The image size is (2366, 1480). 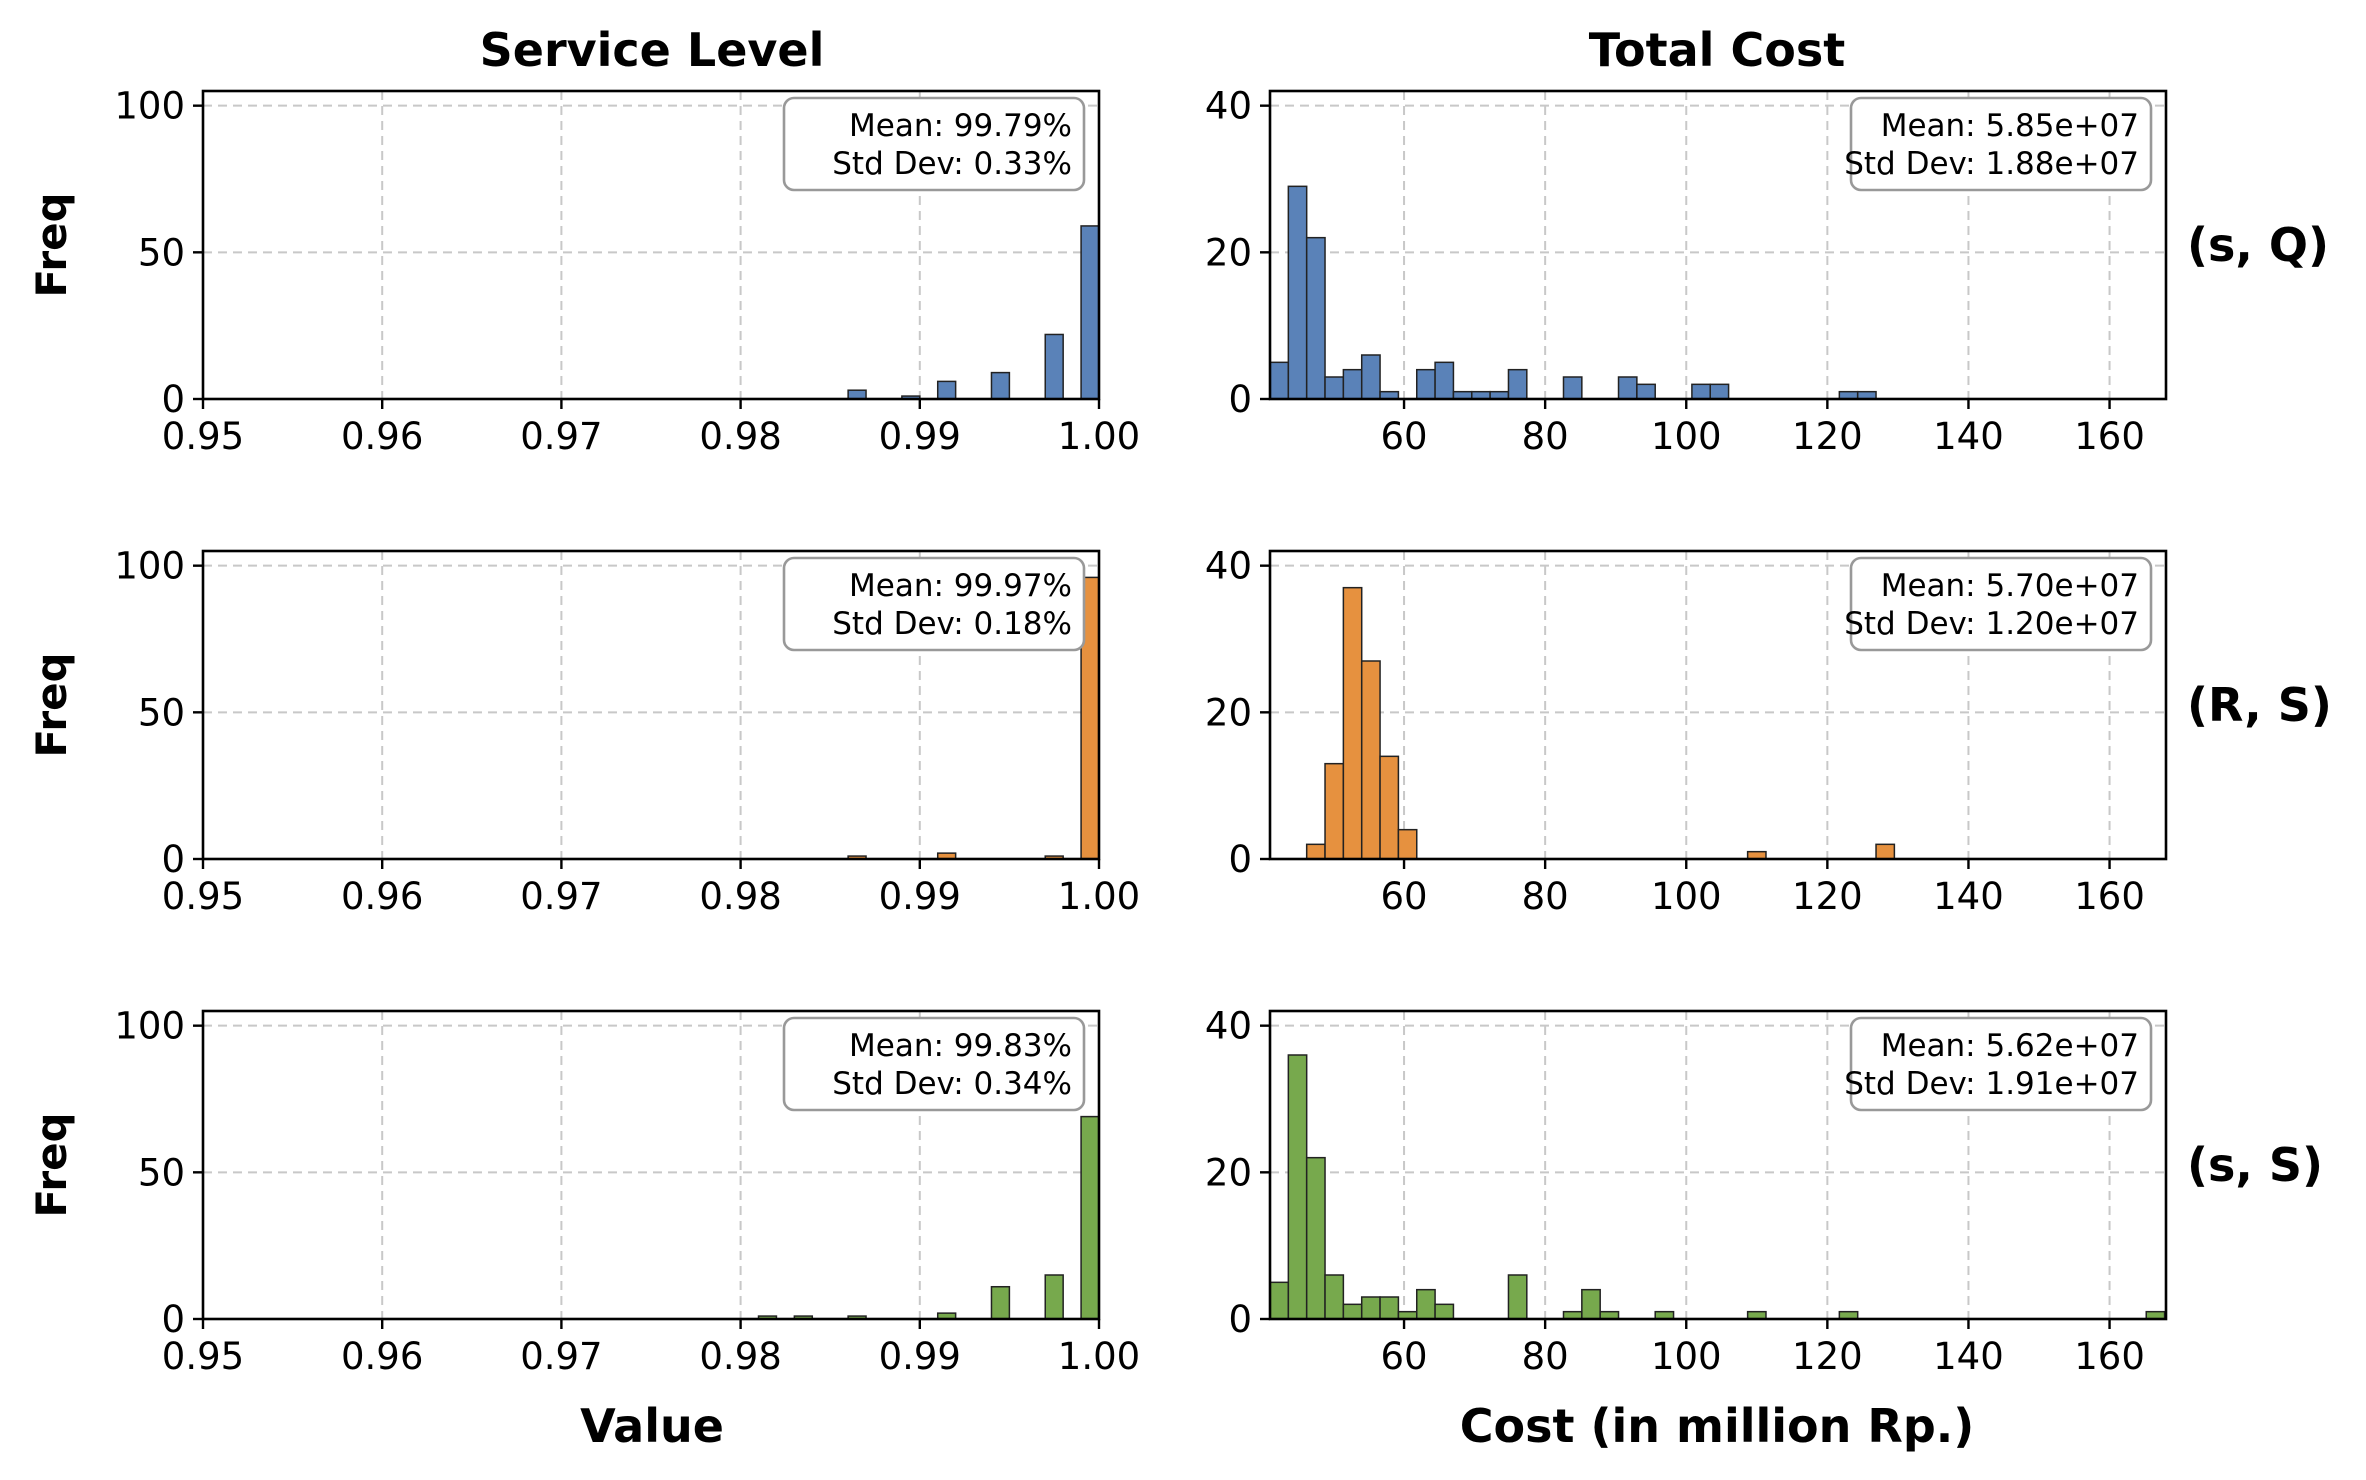 What do you see at coordinates (203, 436) in the screenshot?
I see `x-tick-label: 0.95` at bounding box center [203, 436].